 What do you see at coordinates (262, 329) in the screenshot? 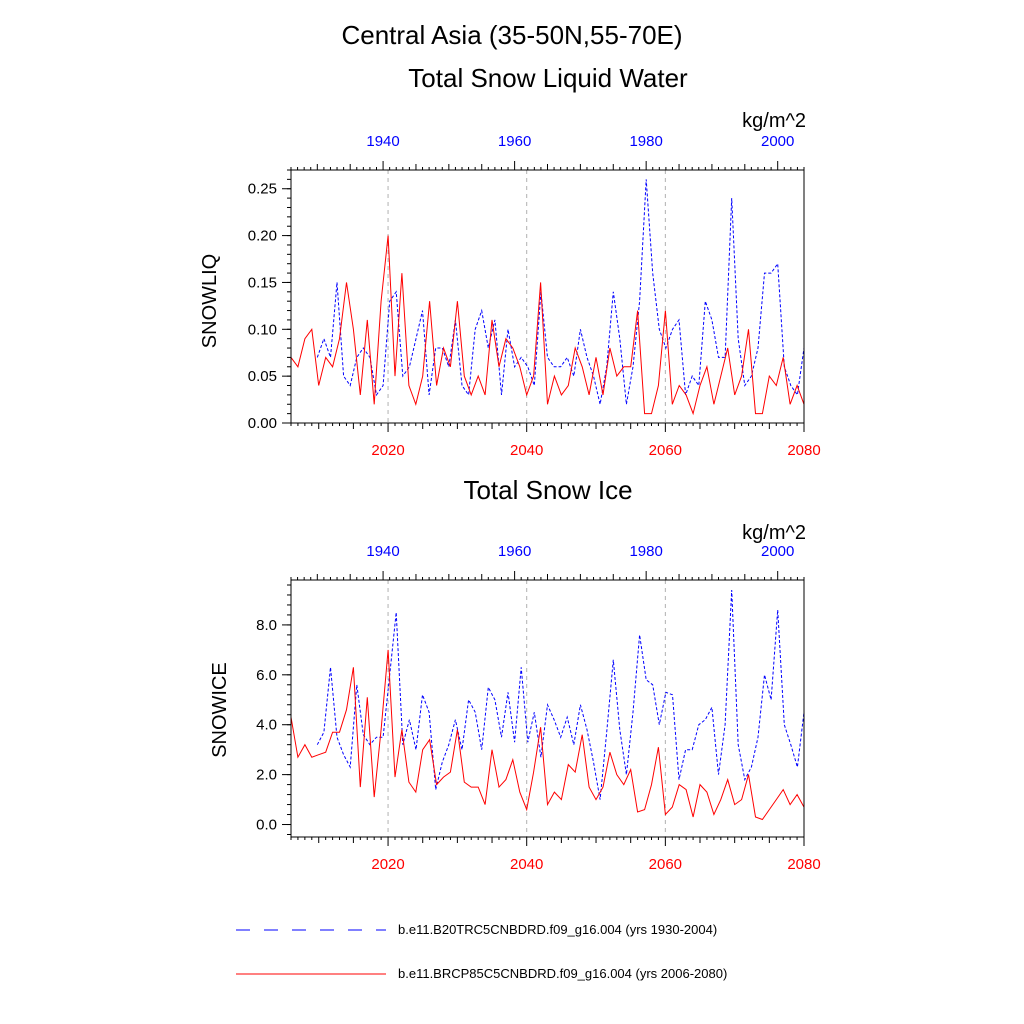
I see `y-tick-label: 0.10` at bounding box center [262, 329].